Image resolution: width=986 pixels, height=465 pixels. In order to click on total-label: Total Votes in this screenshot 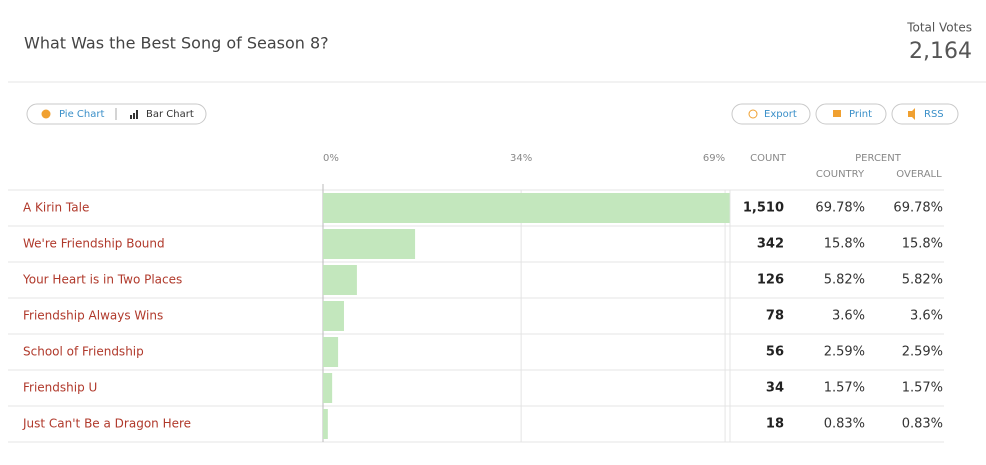, I will do `click(939, 28)`.